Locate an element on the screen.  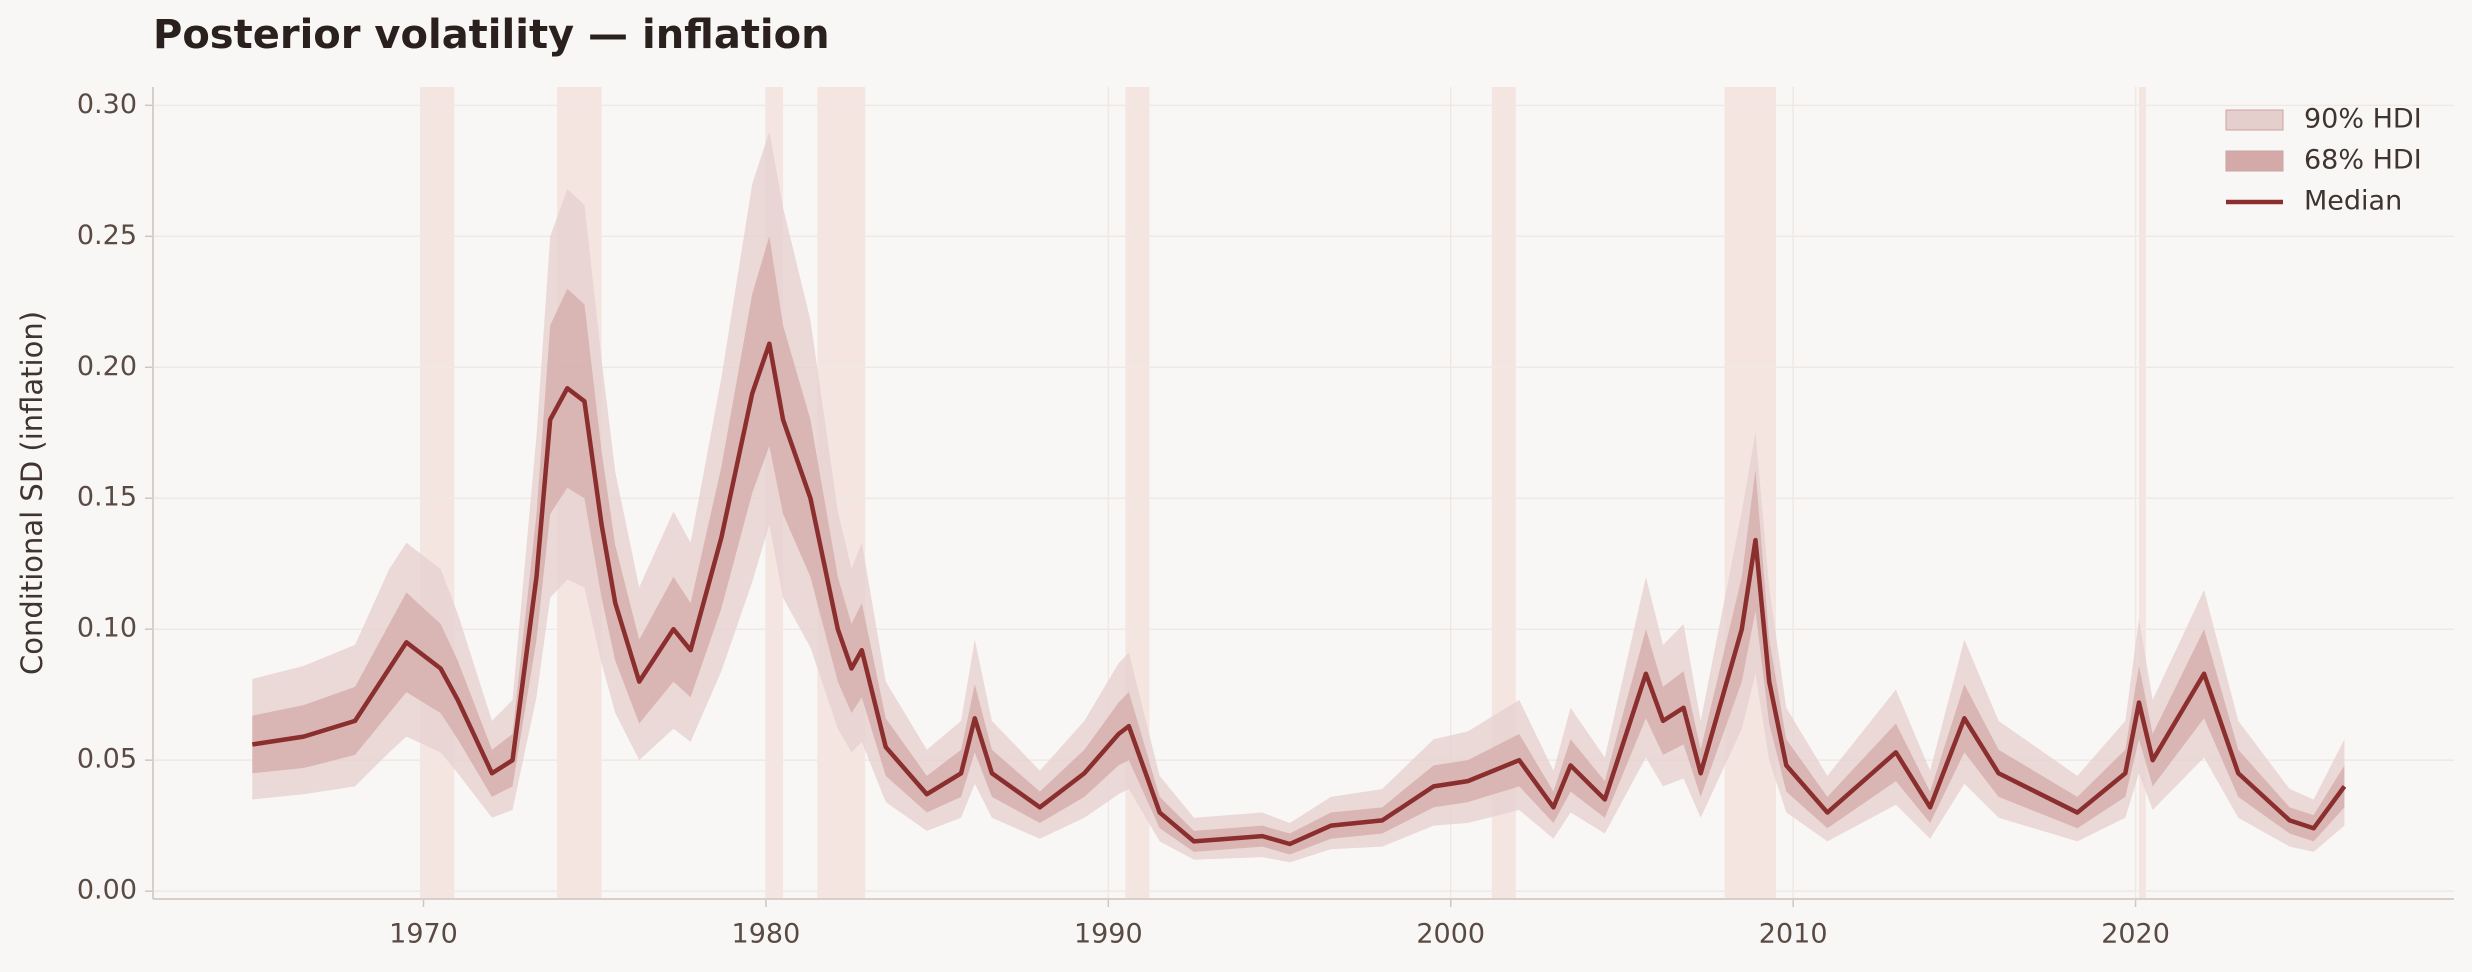
legend-label: Median is located at coordinates (2353, 201).